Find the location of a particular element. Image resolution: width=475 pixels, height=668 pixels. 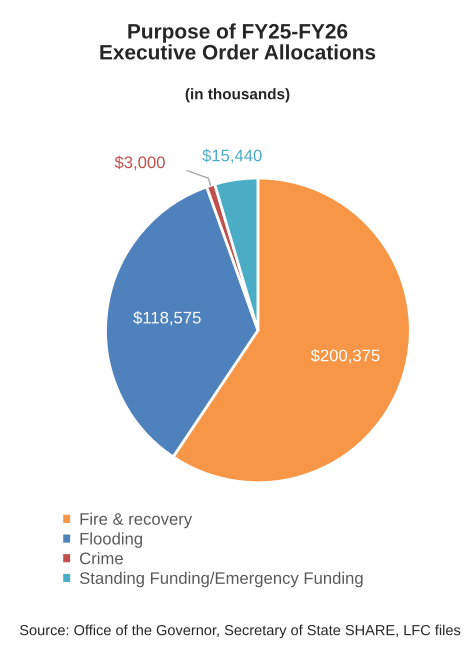

data-label: $118,575 is located at coordinates (167, 318).